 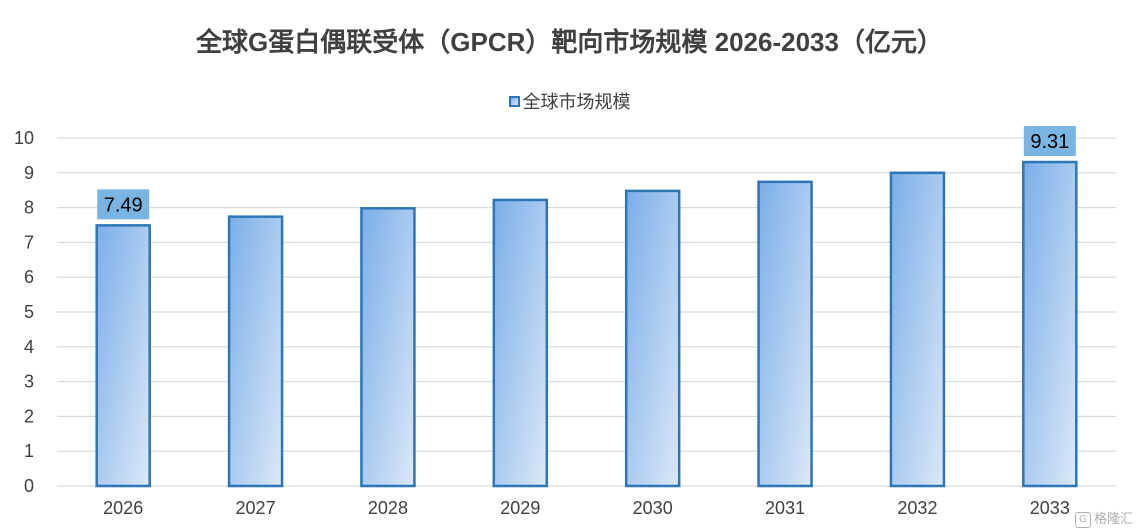 I want to click on legend: 全球市场规模, so click(x=569, y=101).